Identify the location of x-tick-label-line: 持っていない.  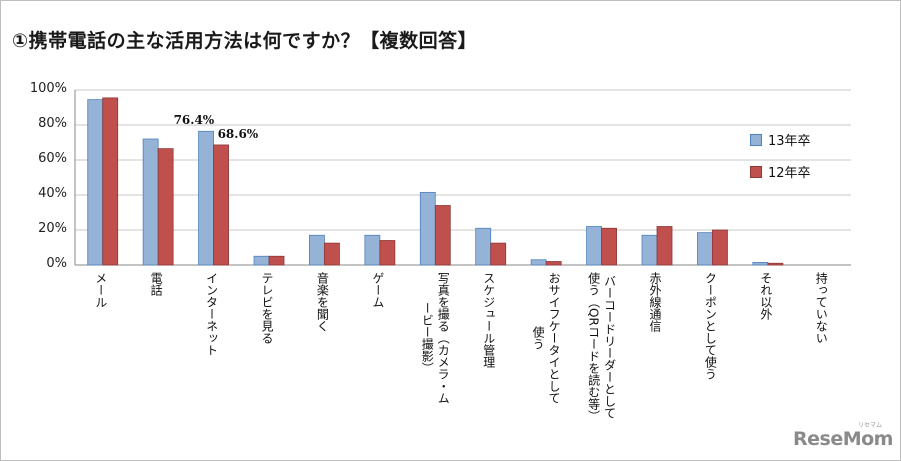
(821, 308).